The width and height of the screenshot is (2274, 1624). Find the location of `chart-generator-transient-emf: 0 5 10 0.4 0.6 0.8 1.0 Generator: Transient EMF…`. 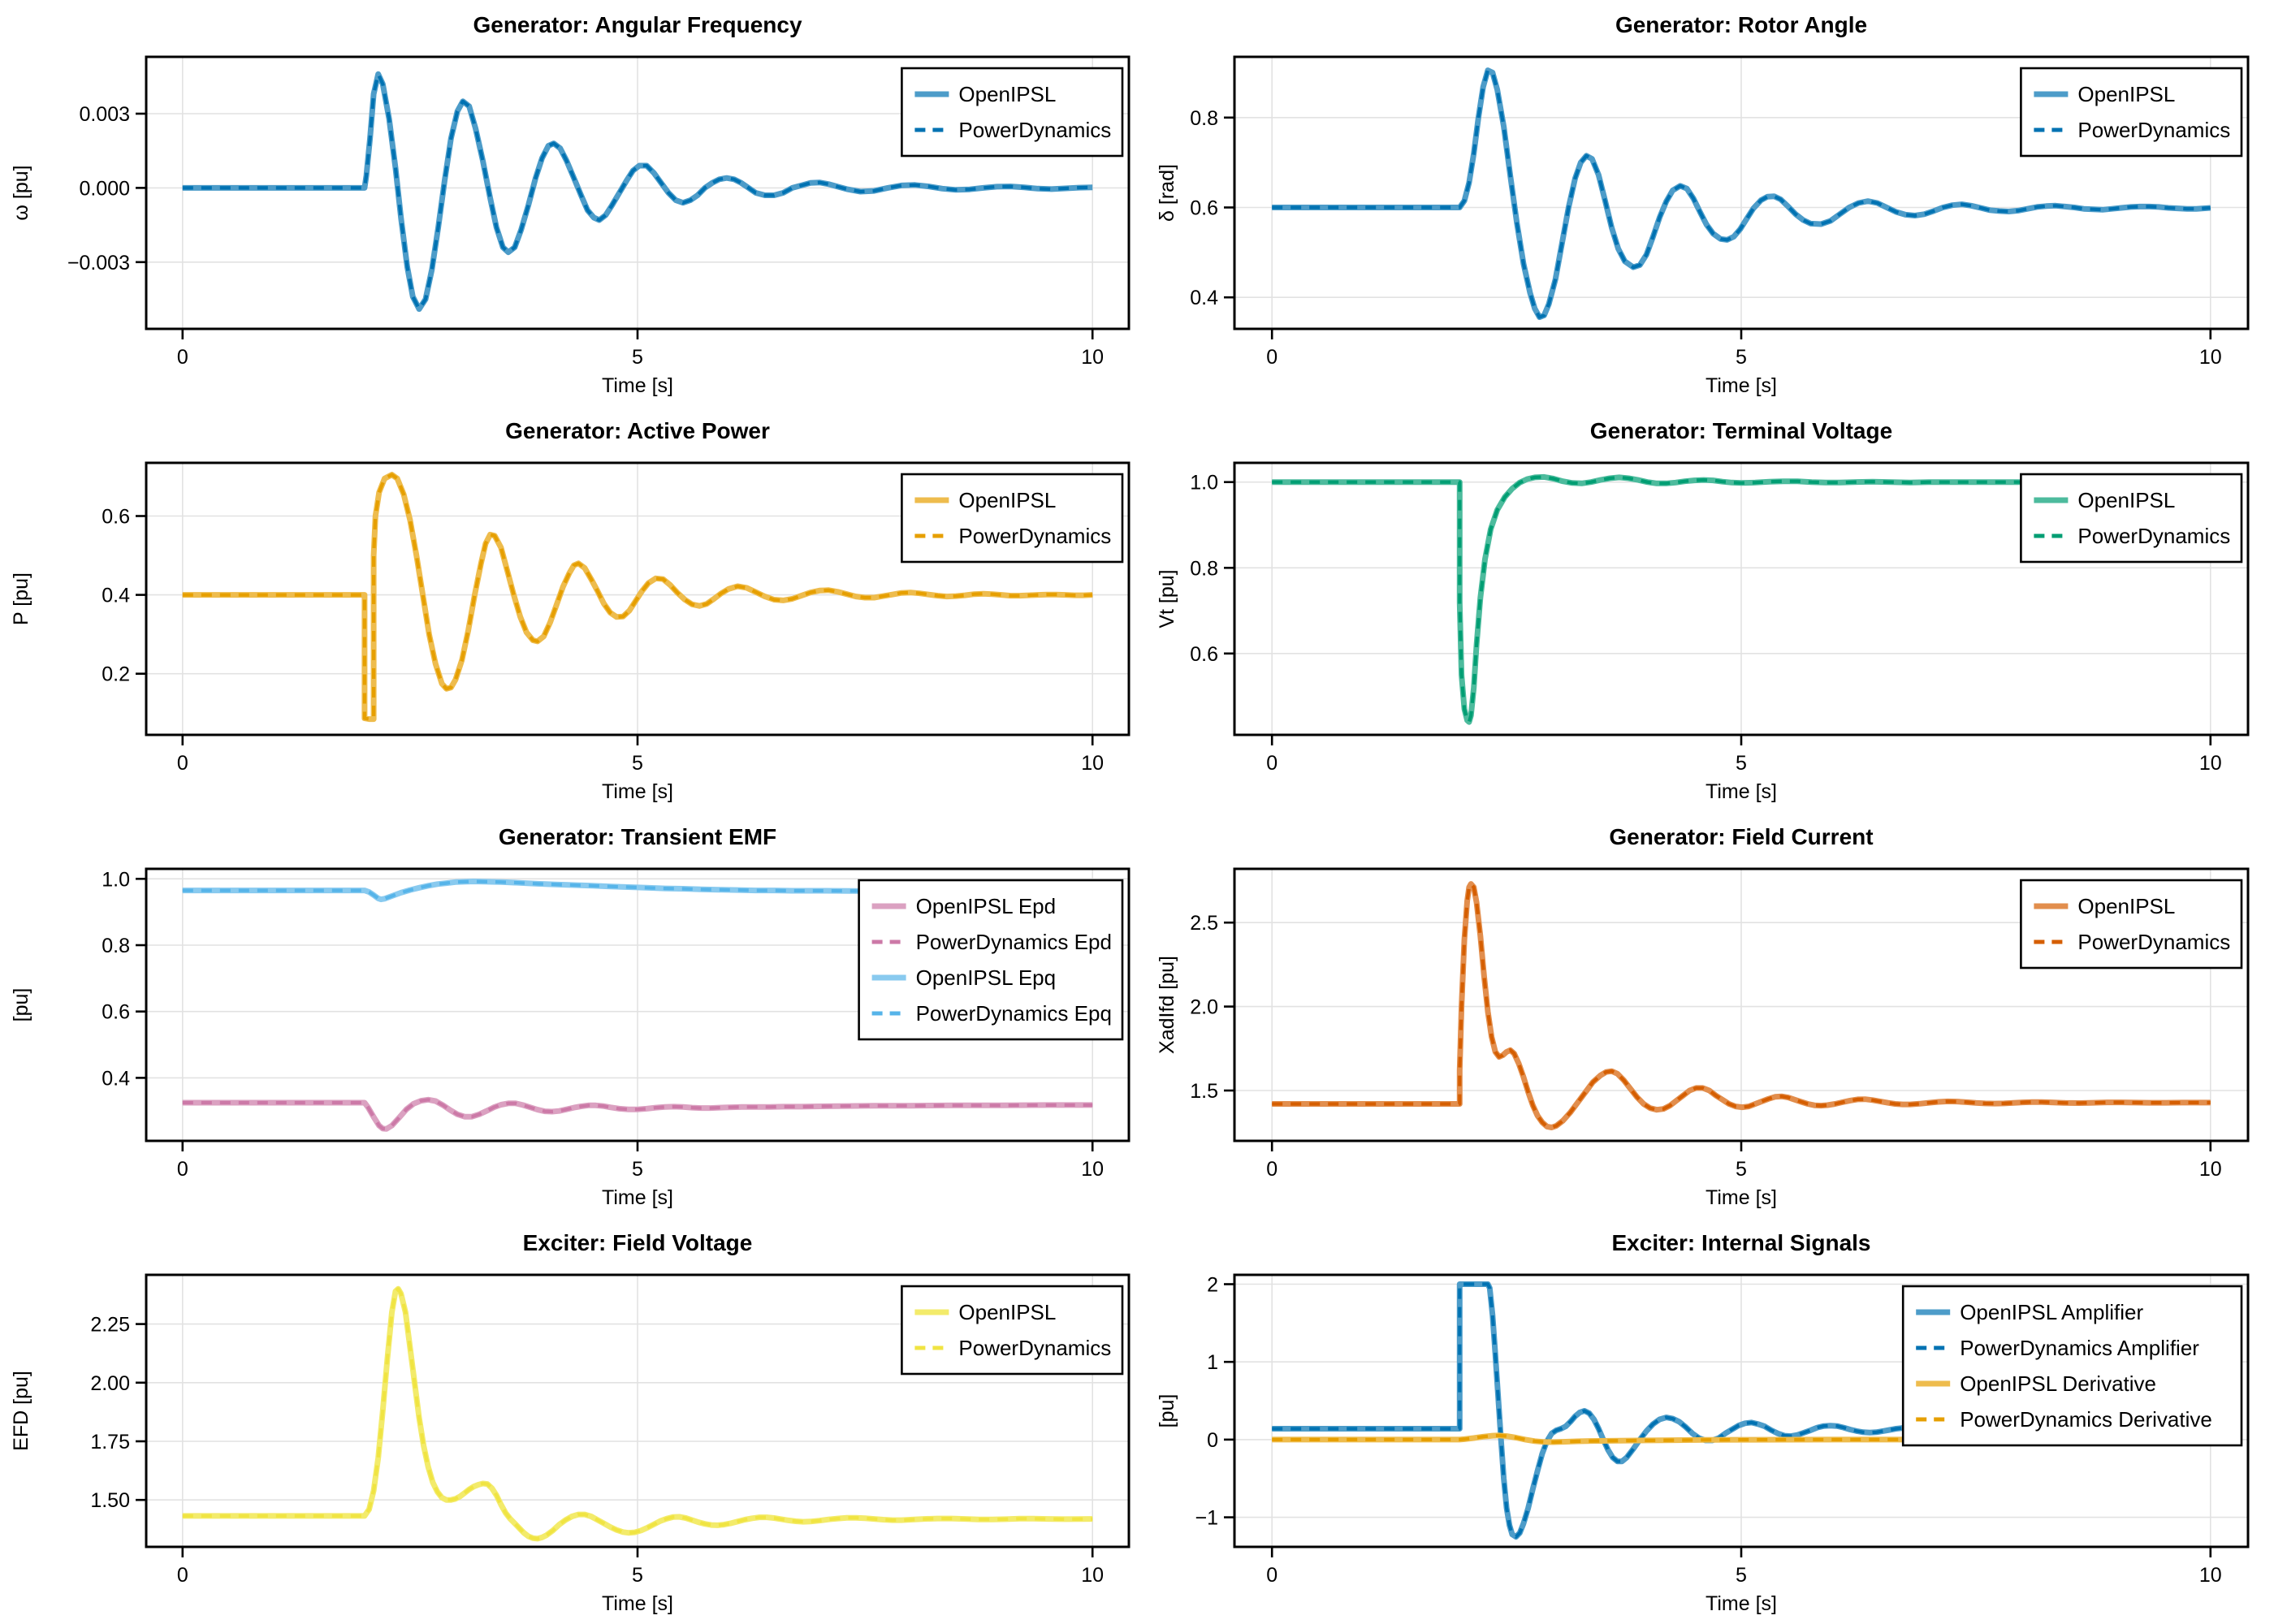

chart-generator-transient-emf: 0 5 10 0.4 0.6 0.8 1.0 Generator: Transient EMF… is located at coordinates (570, 1017).